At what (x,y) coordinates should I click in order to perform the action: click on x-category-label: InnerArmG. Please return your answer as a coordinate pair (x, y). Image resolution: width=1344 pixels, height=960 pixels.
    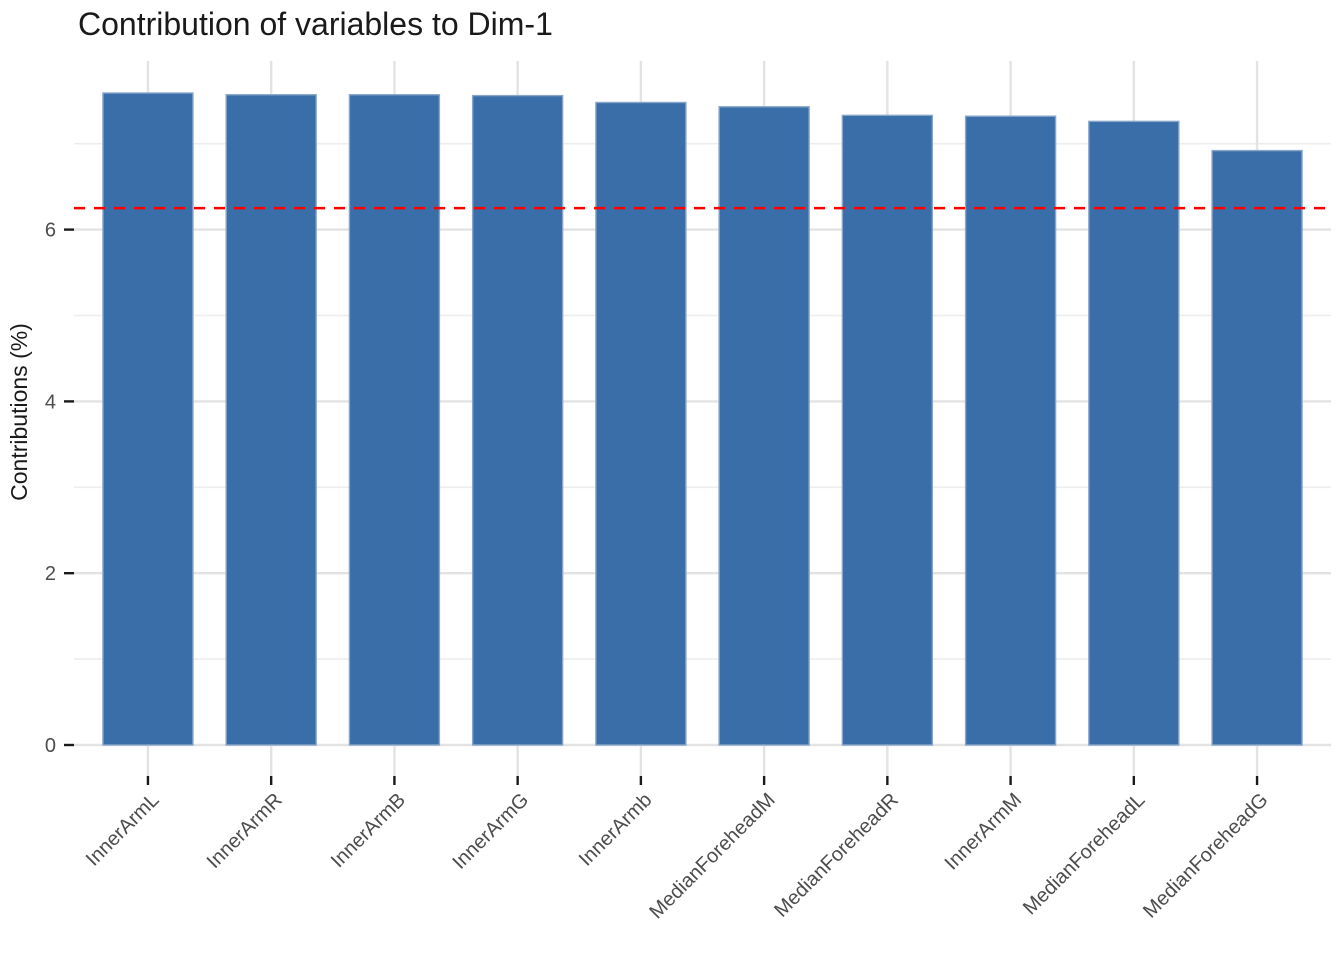
    Looking at the image, I should click on (490, 831).